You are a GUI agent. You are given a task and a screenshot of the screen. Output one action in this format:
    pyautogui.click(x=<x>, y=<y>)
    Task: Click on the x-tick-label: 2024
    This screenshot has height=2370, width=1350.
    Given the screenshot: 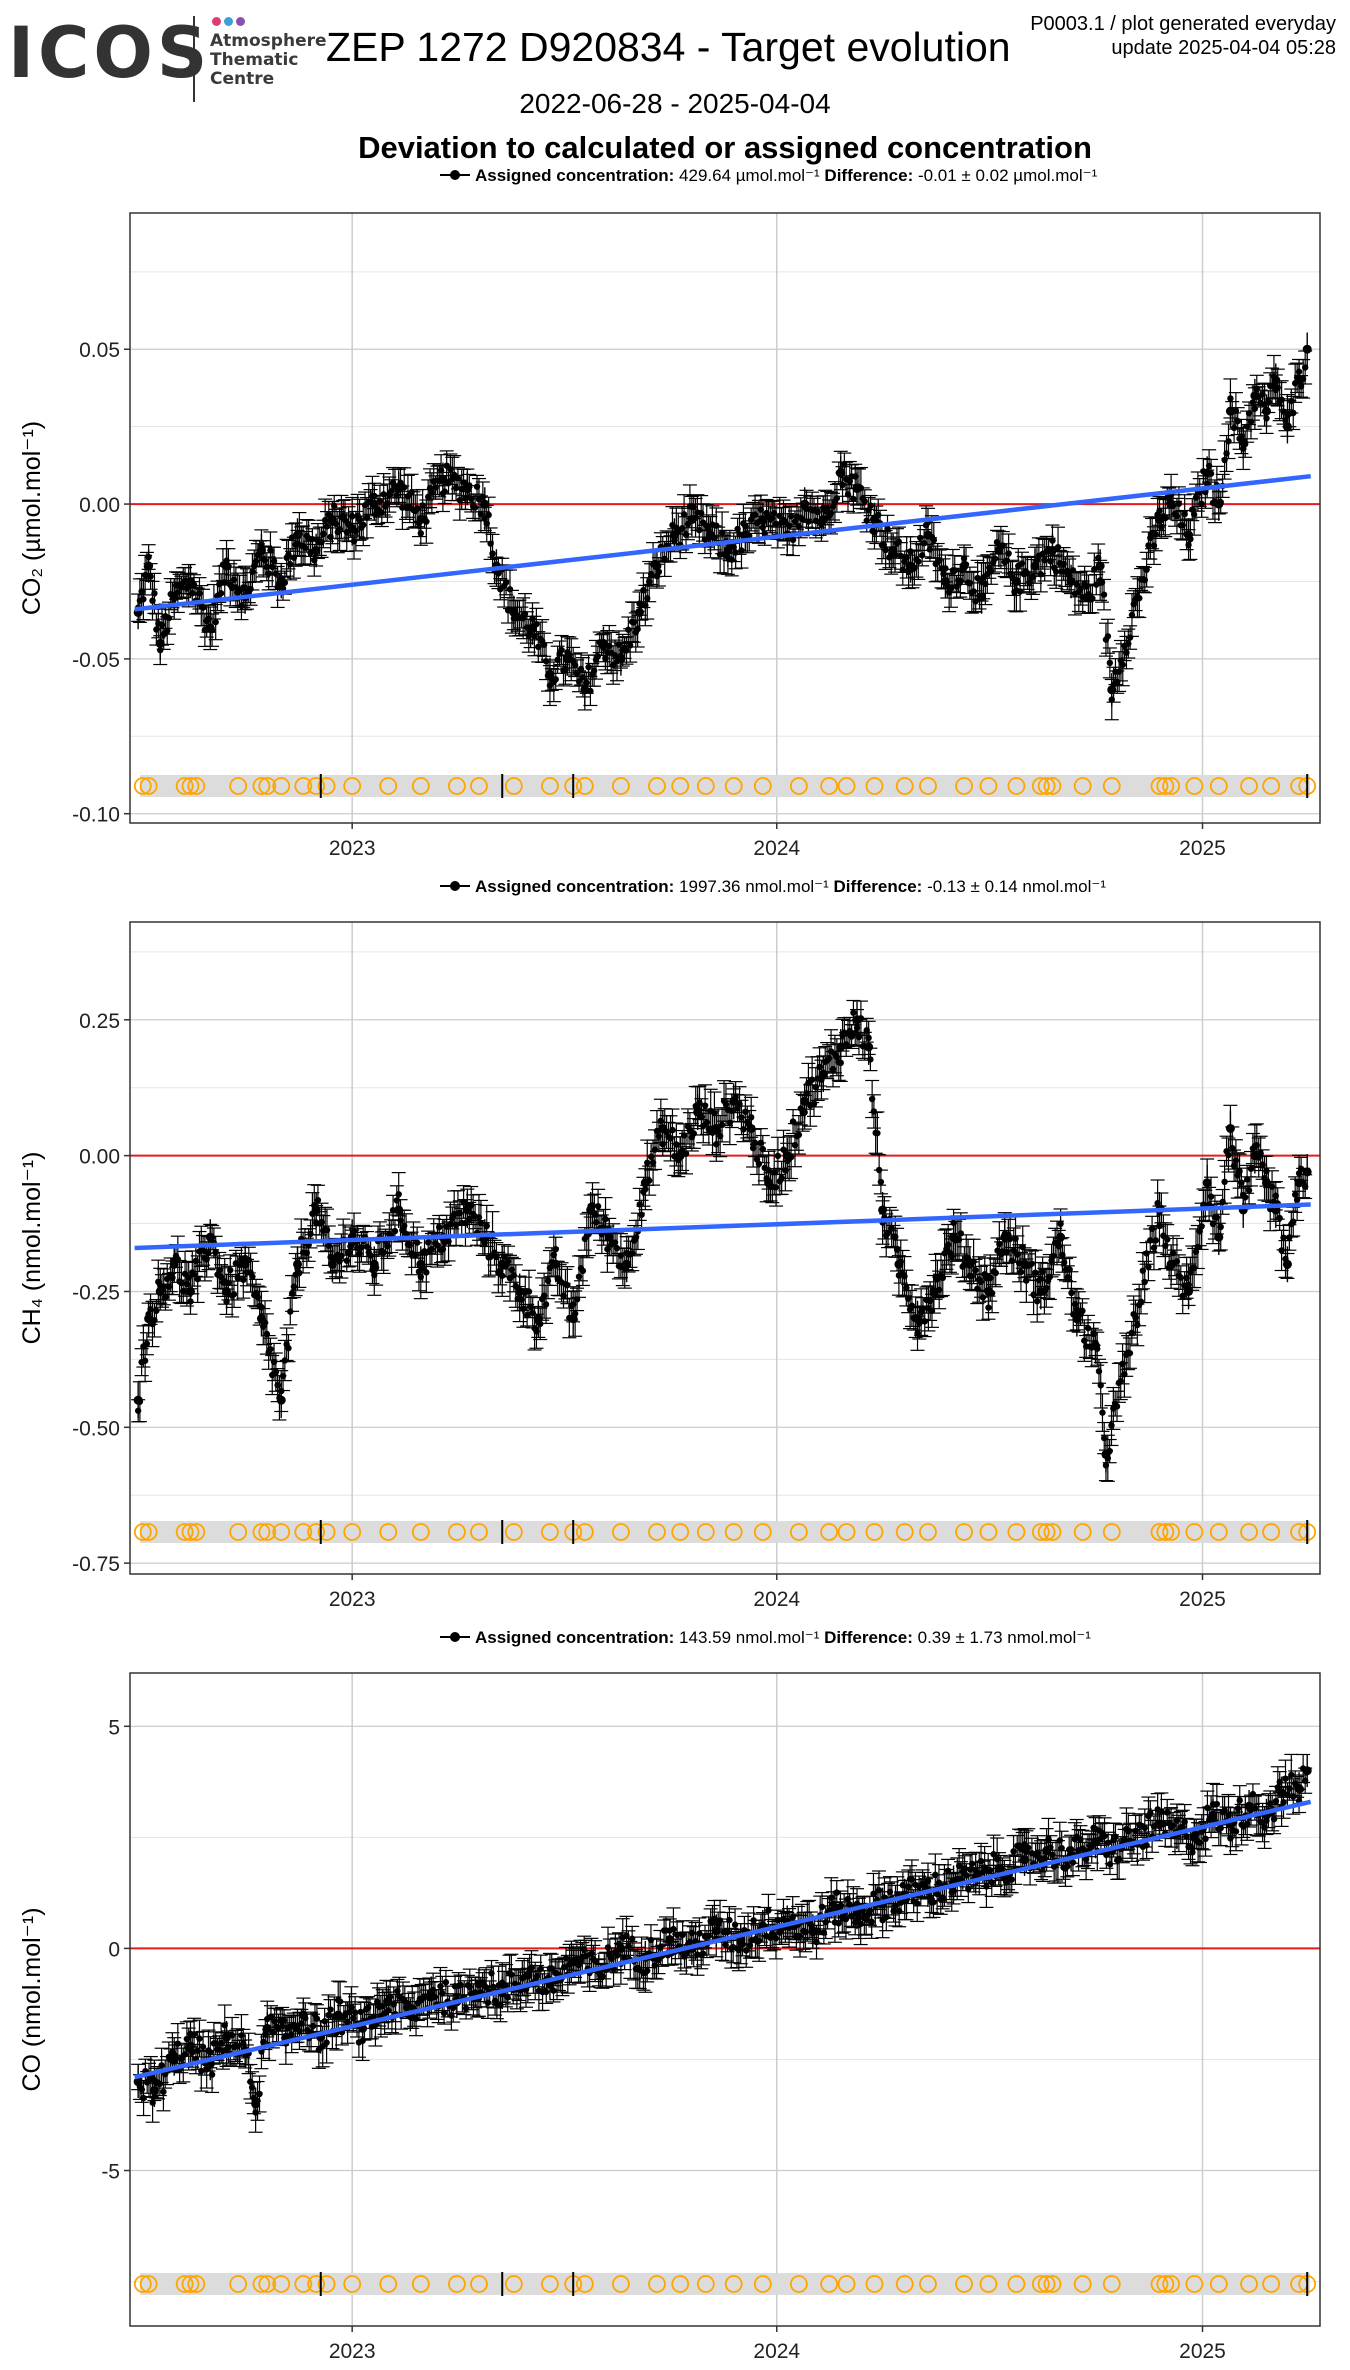 What is the action you would take?
    pyautogui.click(x=776, y=848)
    